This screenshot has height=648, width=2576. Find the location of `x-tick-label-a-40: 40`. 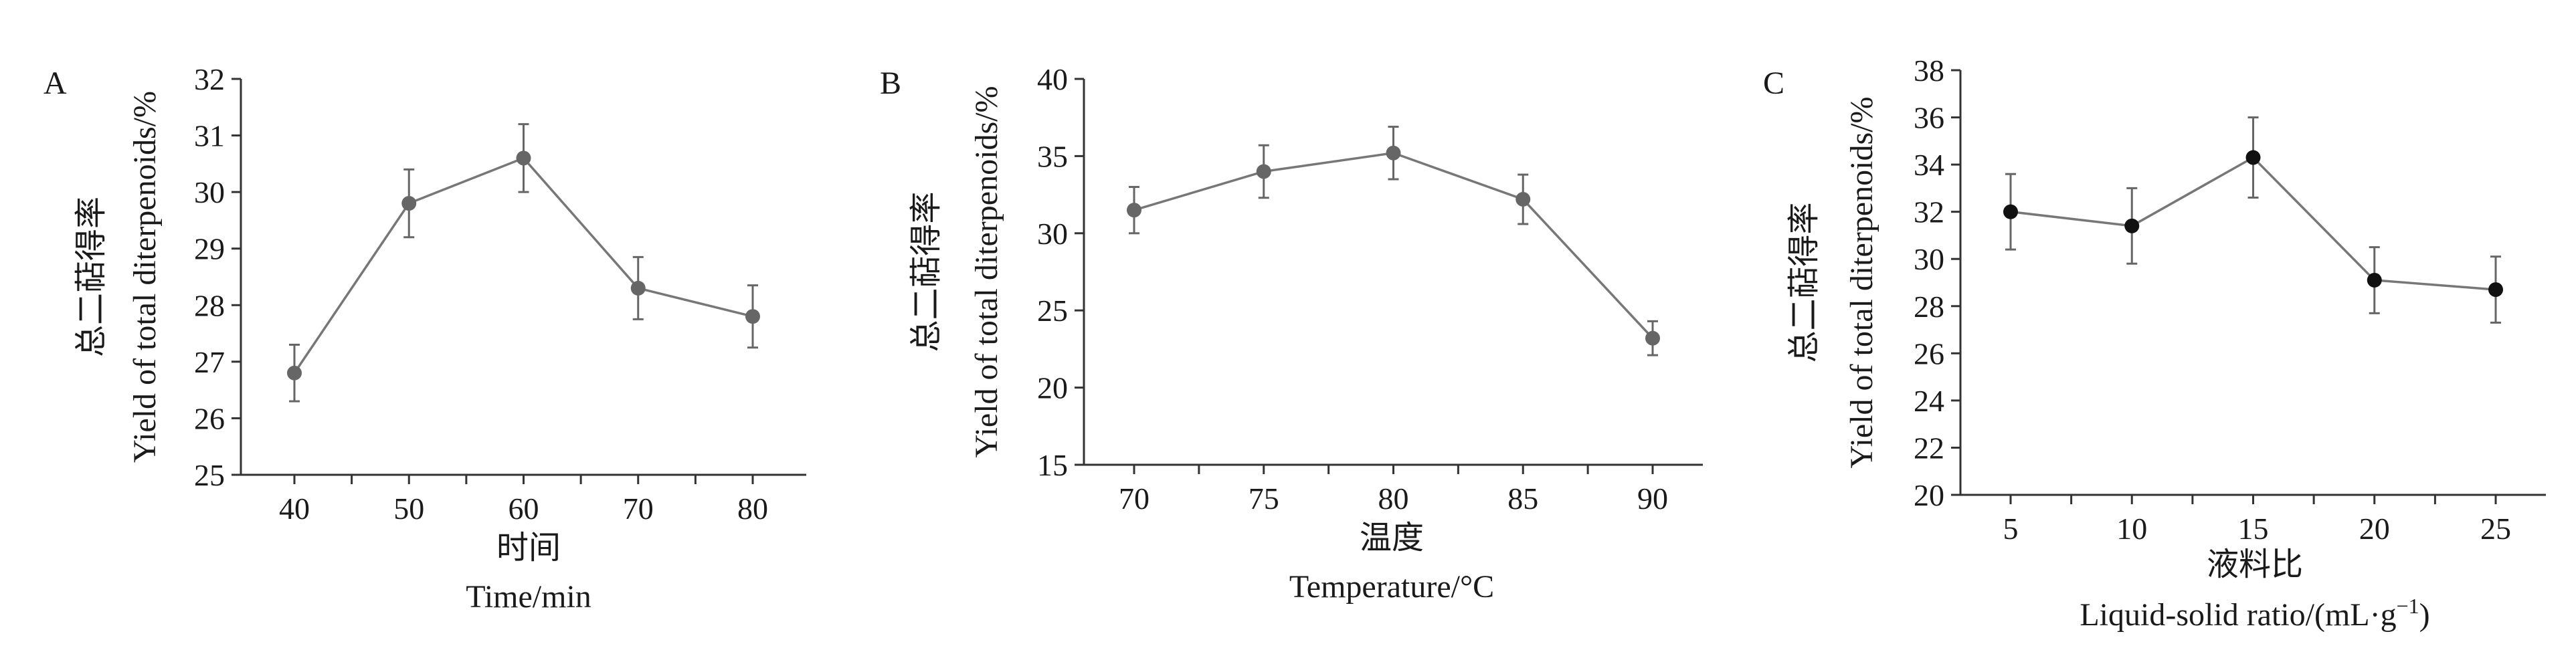

x-tick-label-a-40: 40 is located at coordinates (294, 509).